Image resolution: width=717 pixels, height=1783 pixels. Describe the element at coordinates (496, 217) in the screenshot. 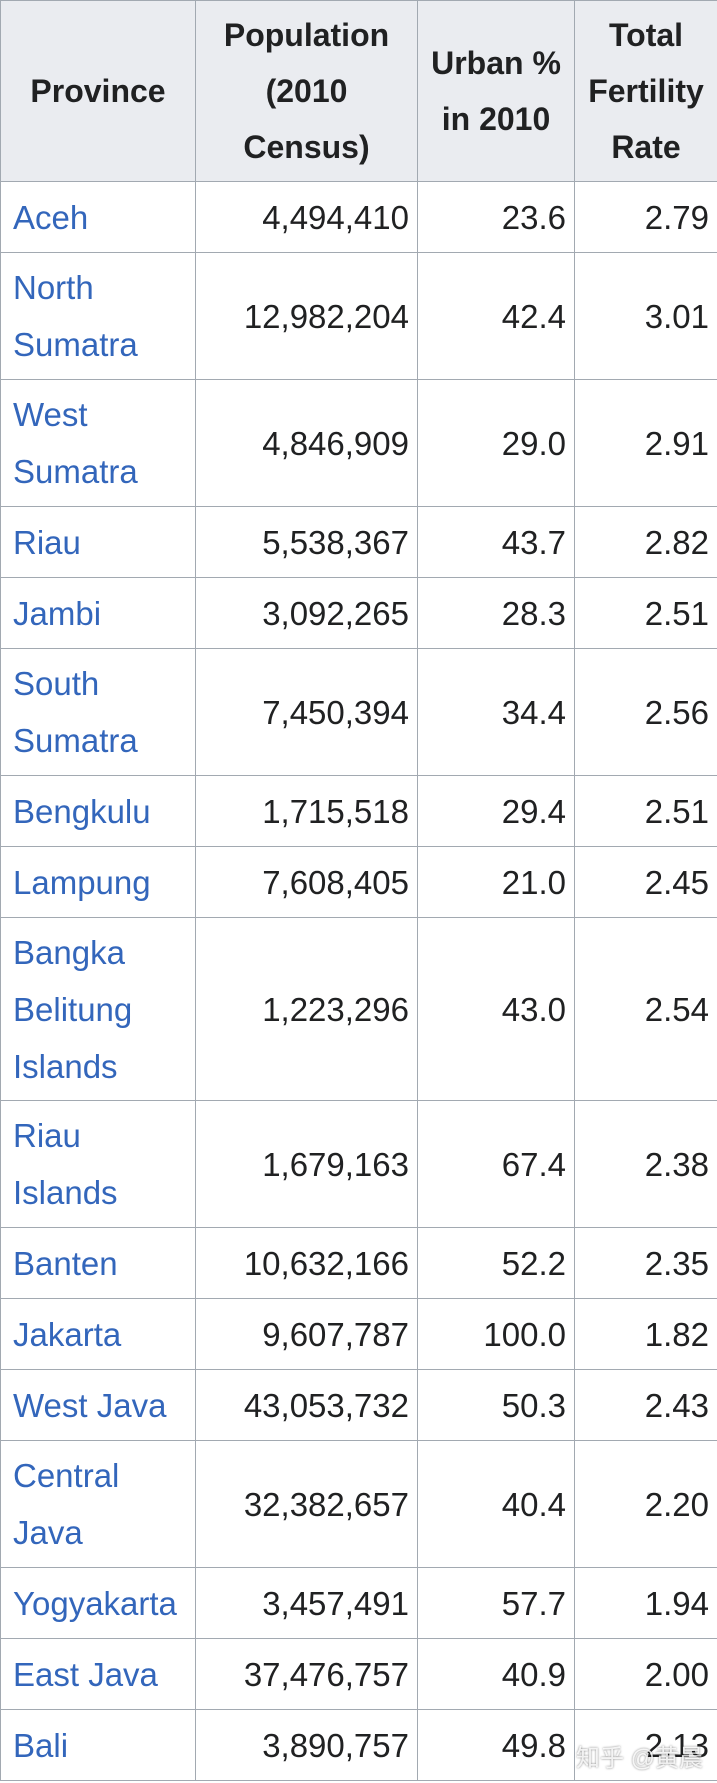

I see `cell: 23.6` at that location.